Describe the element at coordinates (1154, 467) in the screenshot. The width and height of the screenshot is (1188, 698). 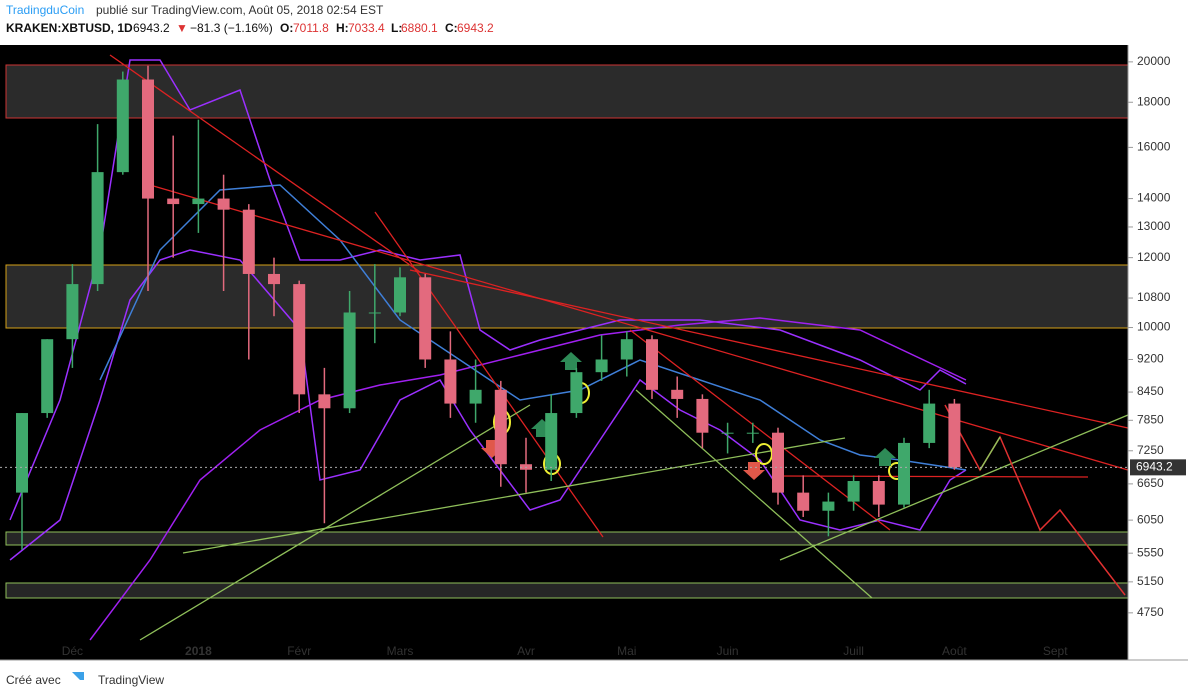
I see `last-price-label: 6943.2` at that location.